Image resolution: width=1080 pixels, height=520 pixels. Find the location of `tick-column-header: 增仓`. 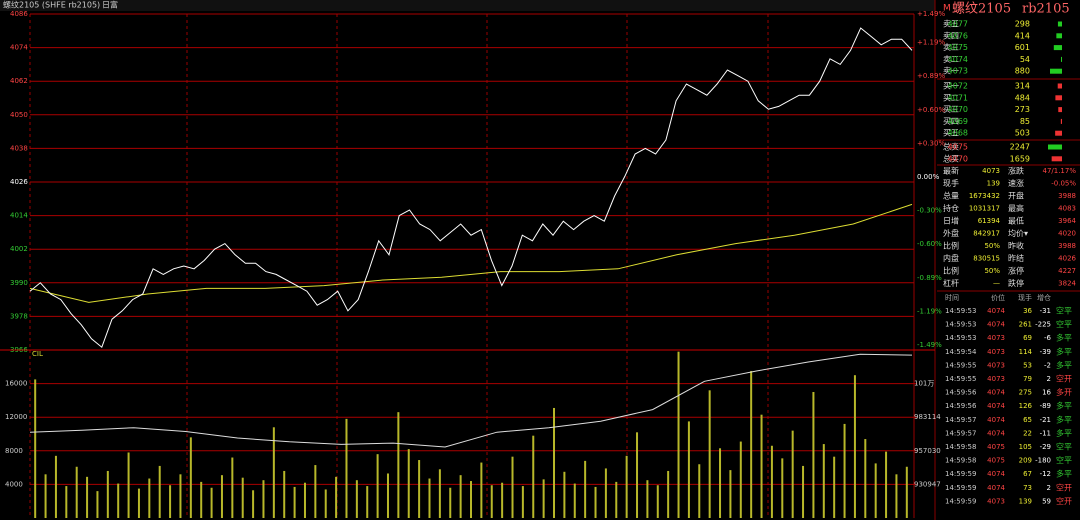

tick-column-header: 增仓 is located at coordinates (1044, 297).